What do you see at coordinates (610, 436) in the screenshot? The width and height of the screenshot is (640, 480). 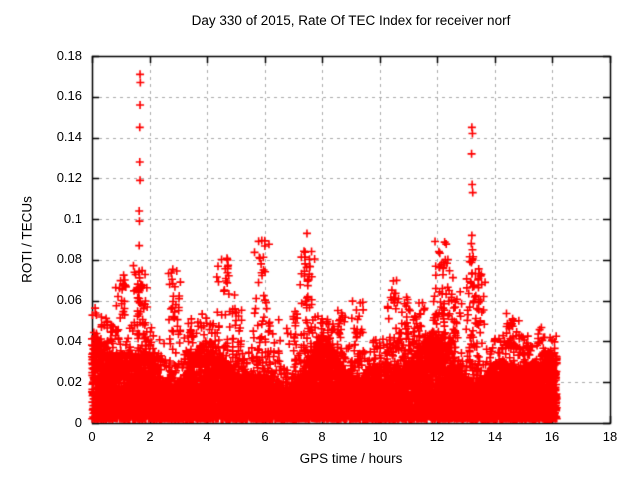 I see `x-tick-label: 18` at bounding box center [610, 436].